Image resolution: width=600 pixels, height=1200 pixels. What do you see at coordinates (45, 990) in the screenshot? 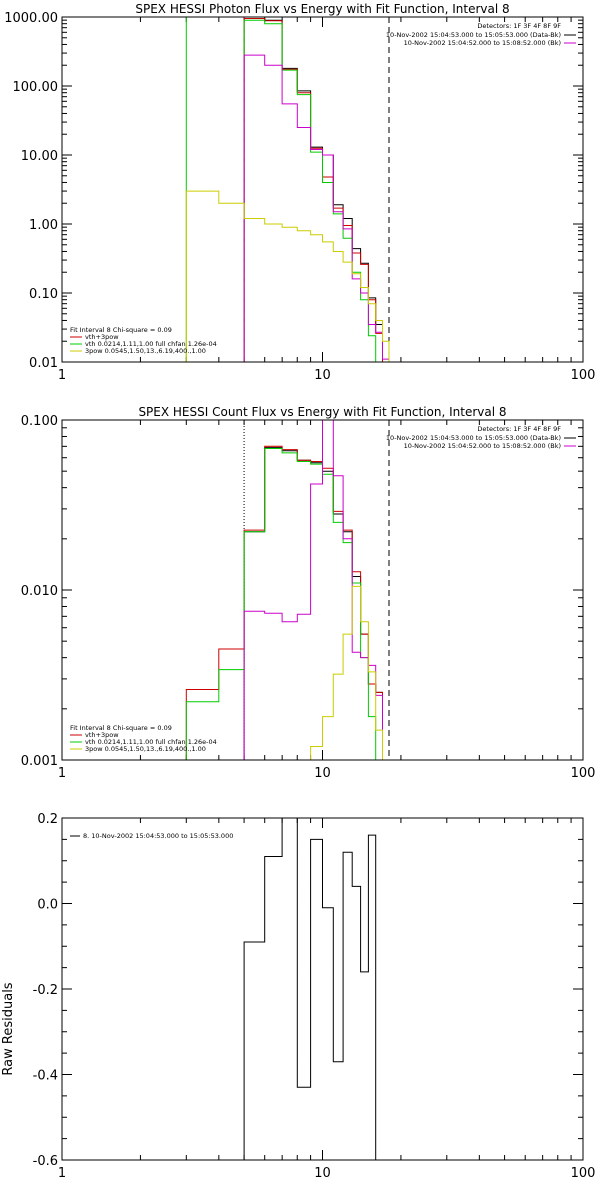
I see `y-tick-label: -0.2` at bounding box center [45, 990].